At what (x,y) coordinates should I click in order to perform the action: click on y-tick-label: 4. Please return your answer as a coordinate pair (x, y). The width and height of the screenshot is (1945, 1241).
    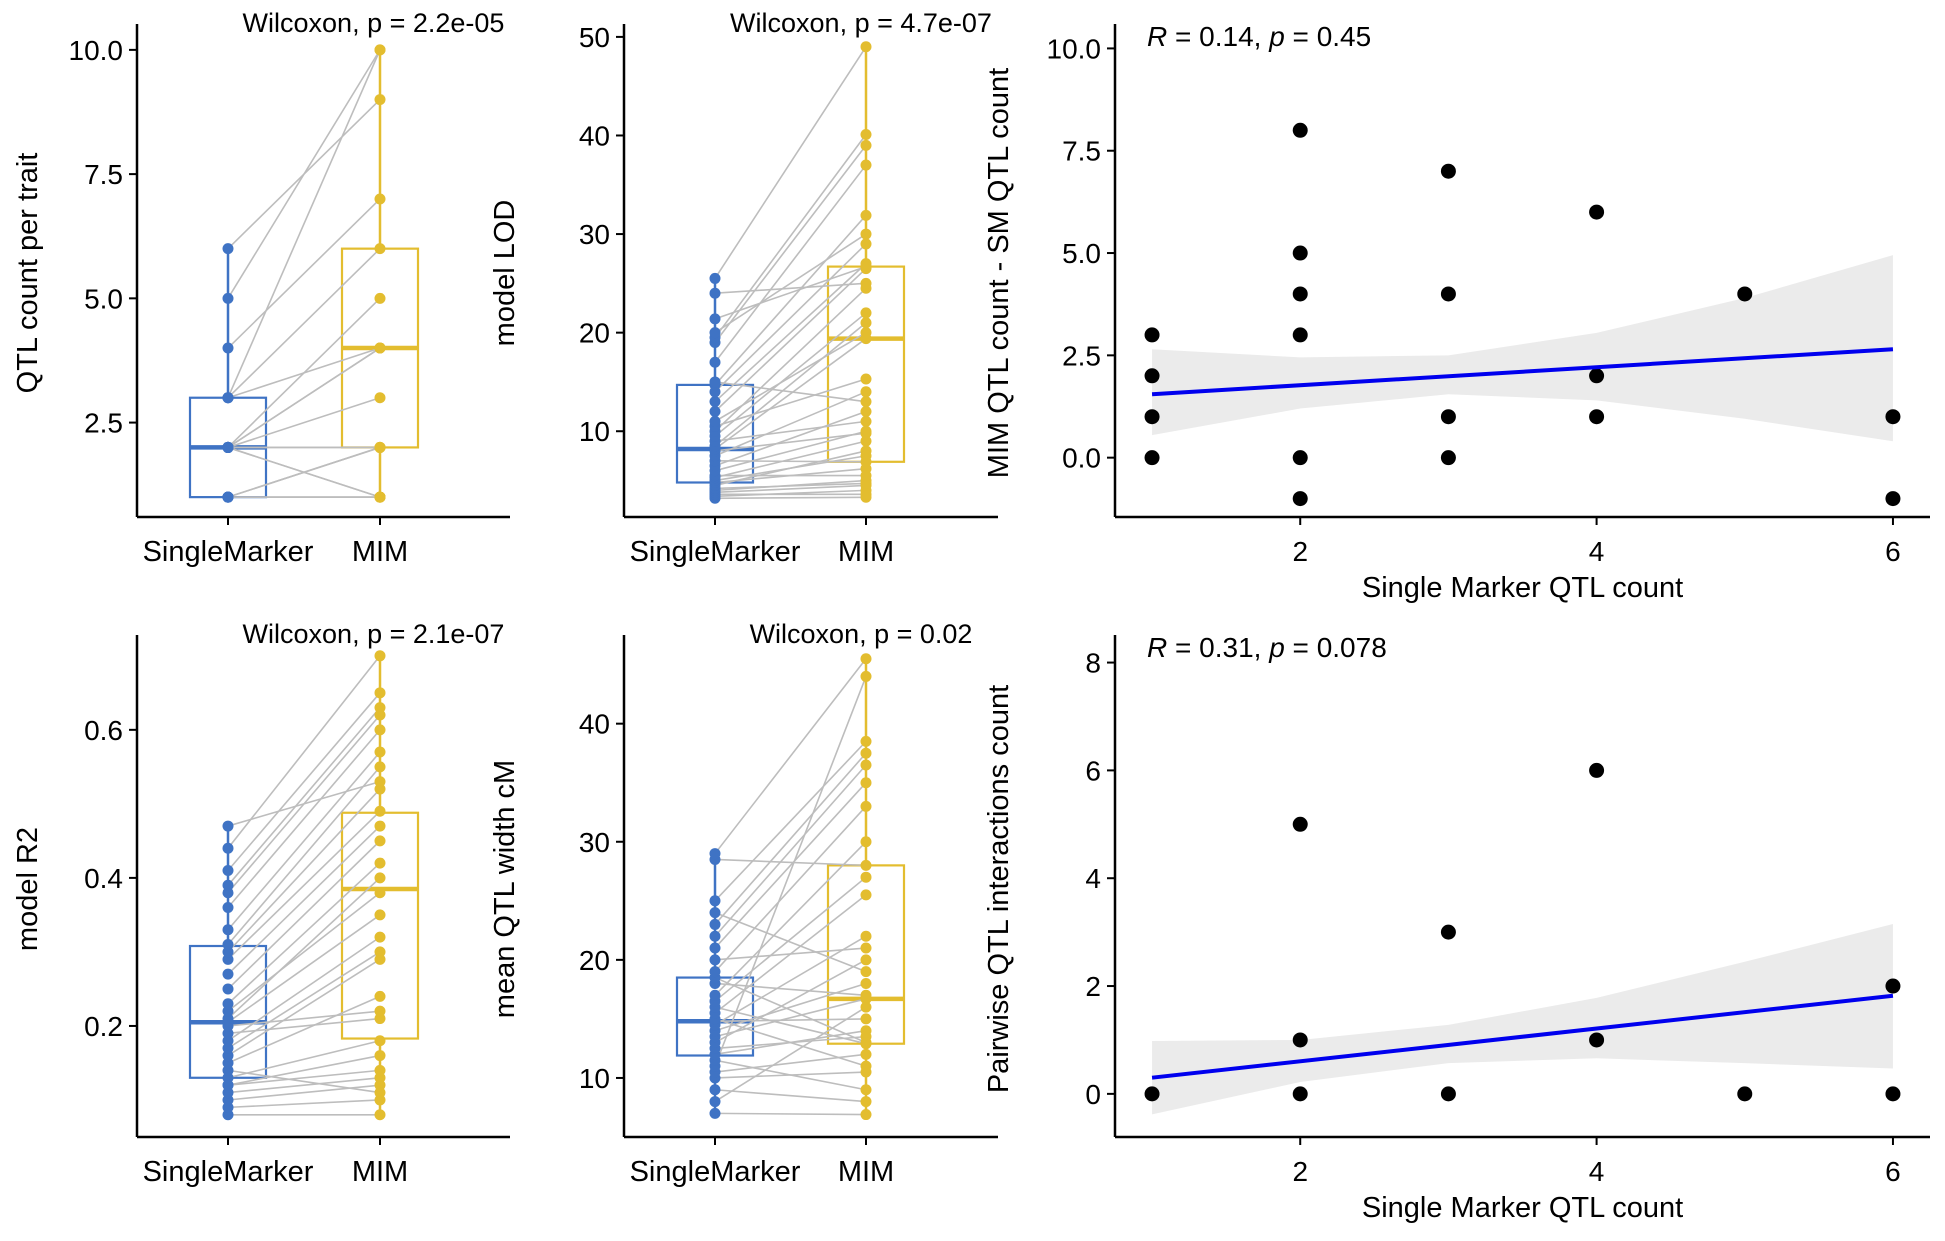
    Looking at the image, I should click on (1093, 878).